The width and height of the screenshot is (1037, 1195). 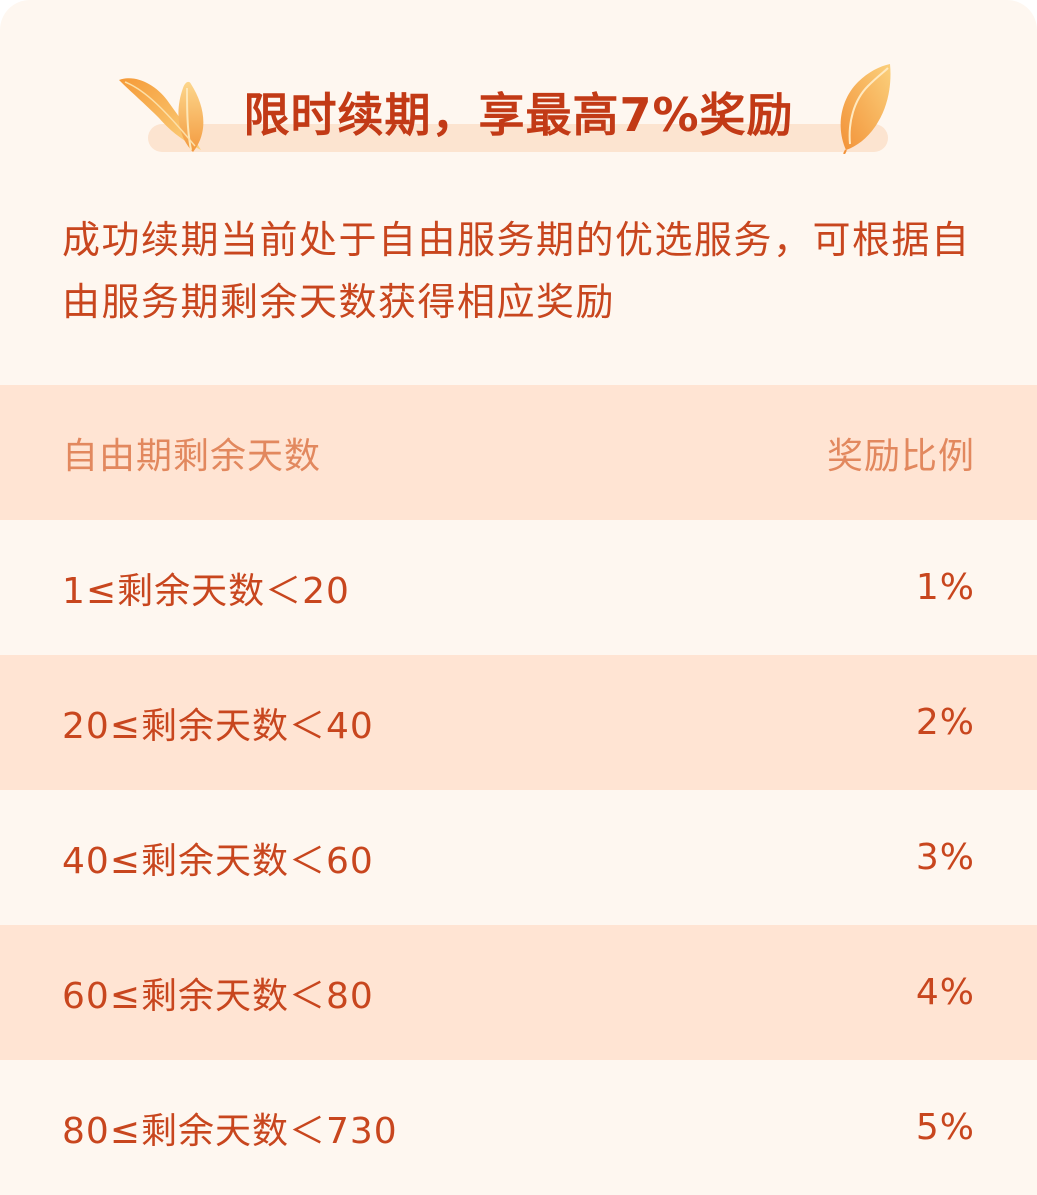 What do you see at coordinates (230, 1131) in the screenshot?
I see `range-cell: 80≤剩余天数＜730` at bounding box center [230, 1131].